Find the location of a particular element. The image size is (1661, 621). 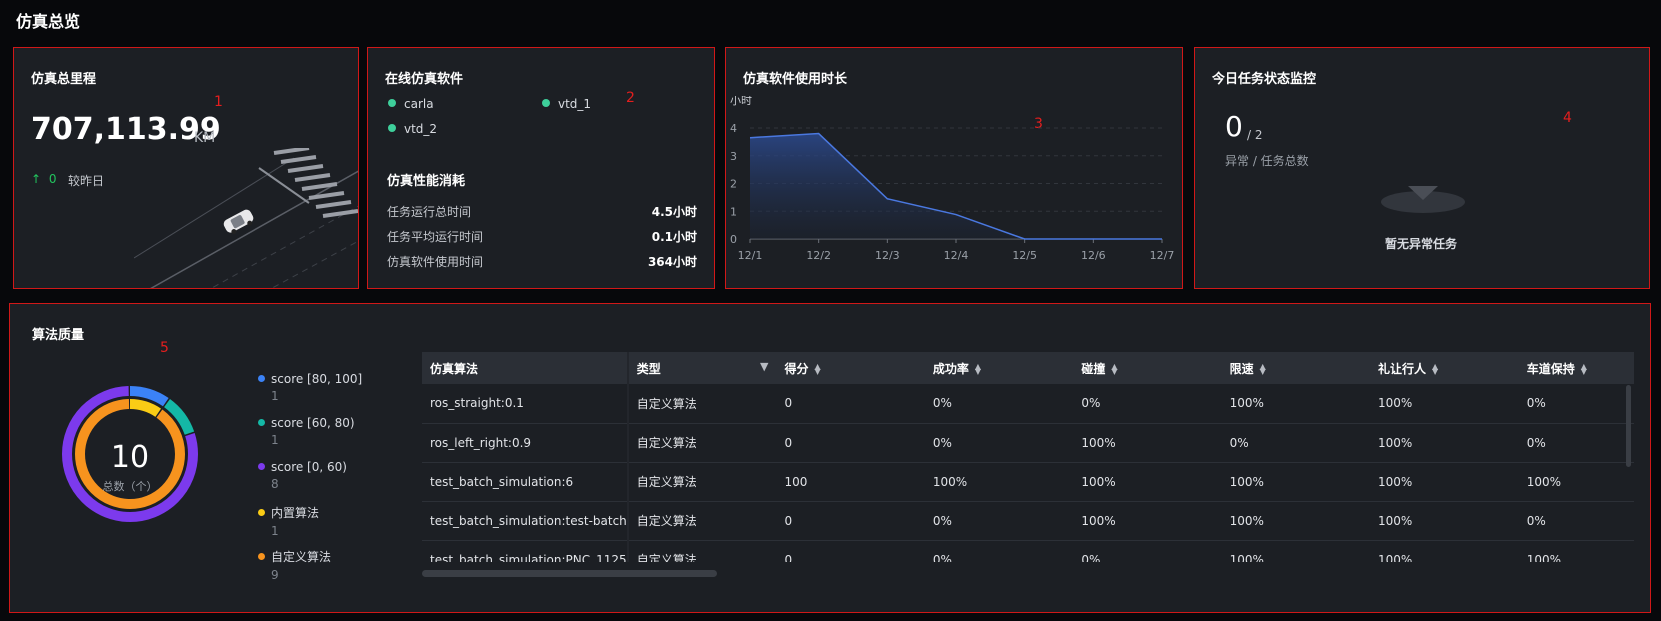

donut-segment is located at coordinates (130, 454).